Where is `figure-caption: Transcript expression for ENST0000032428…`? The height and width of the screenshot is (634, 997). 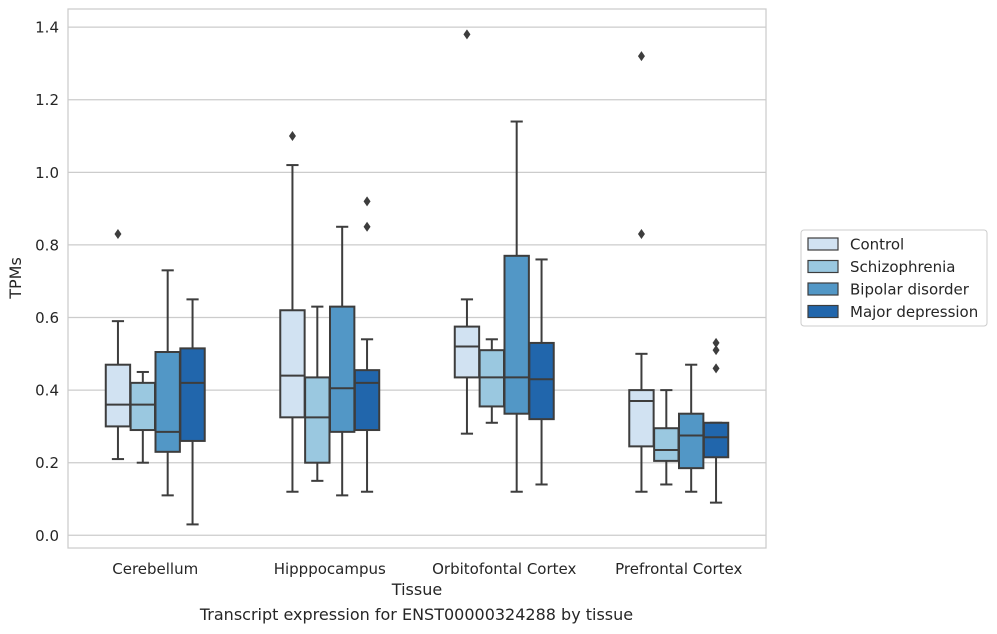
figure-caption: Transcript expression for ENST0000032428… is located at coordinates (416, 614).